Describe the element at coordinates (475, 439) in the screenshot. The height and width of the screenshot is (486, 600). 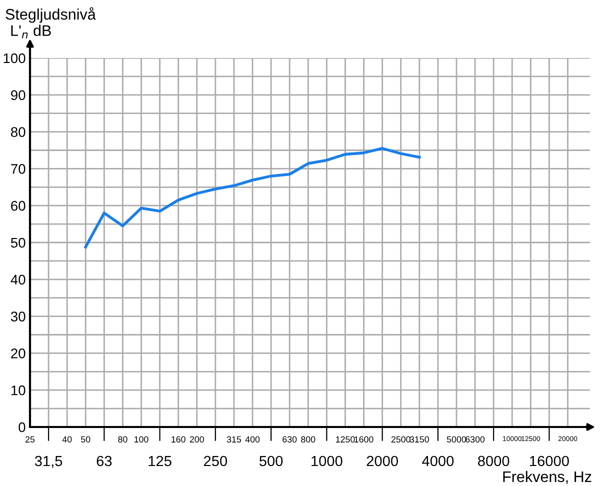
I see `x-tick-label: 6300` at that location.